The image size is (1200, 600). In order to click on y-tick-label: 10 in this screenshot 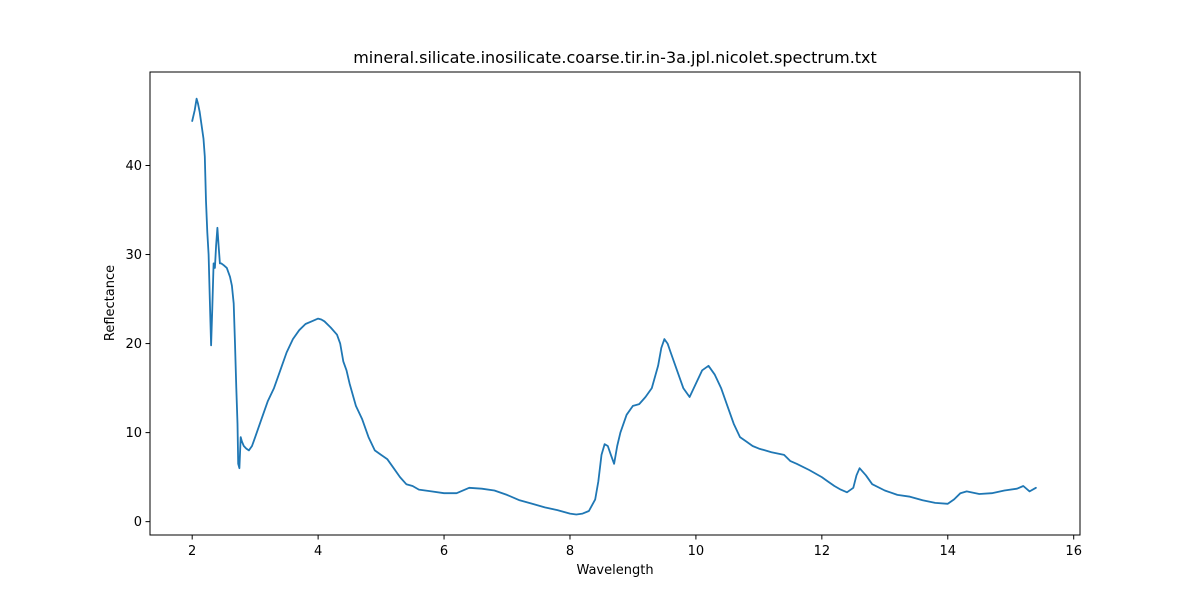, I will do `click(133, 433)`.